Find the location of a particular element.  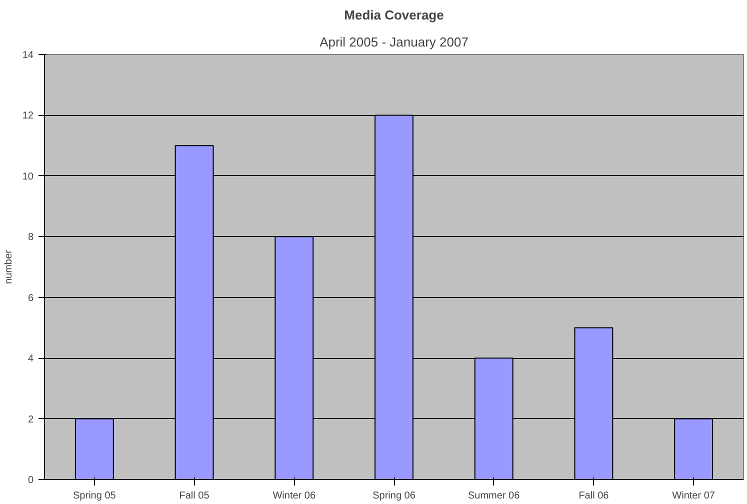

chart-subtitle: April 2005 - January 2007 is located at coordinates (394, 42).